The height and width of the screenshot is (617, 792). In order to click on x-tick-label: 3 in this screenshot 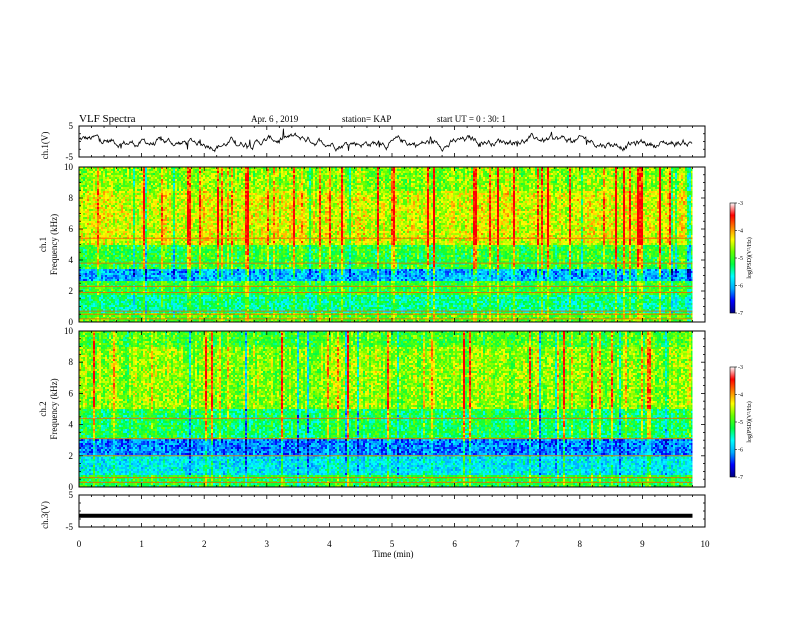, I will do `click(267, 544)`.